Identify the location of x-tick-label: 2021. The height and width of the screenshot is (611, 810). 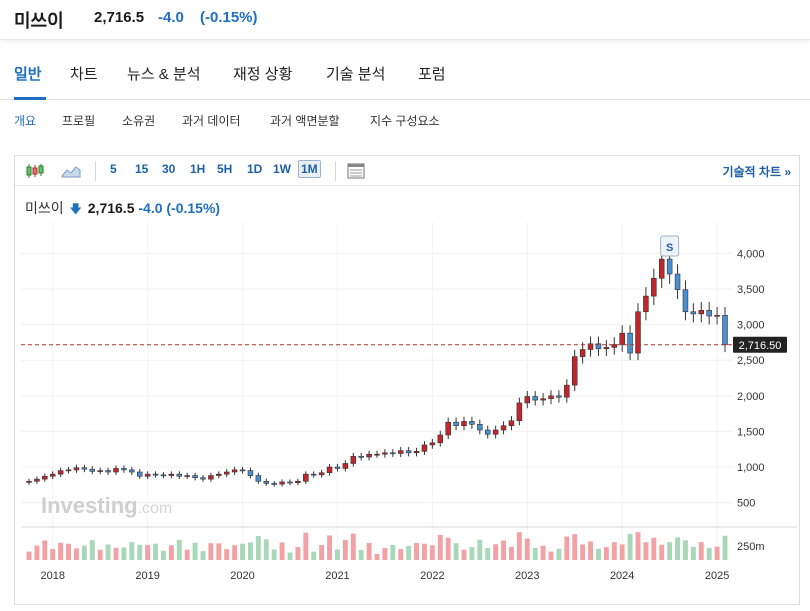
(337, 576).